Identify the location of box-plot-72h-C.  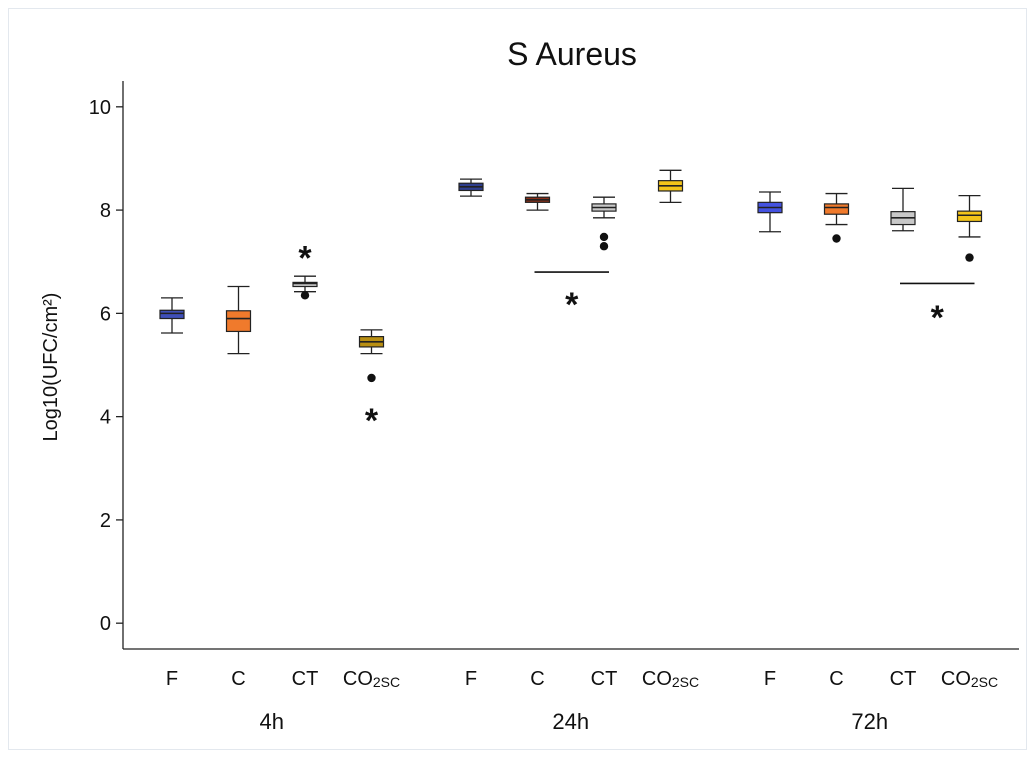
(836, 217).